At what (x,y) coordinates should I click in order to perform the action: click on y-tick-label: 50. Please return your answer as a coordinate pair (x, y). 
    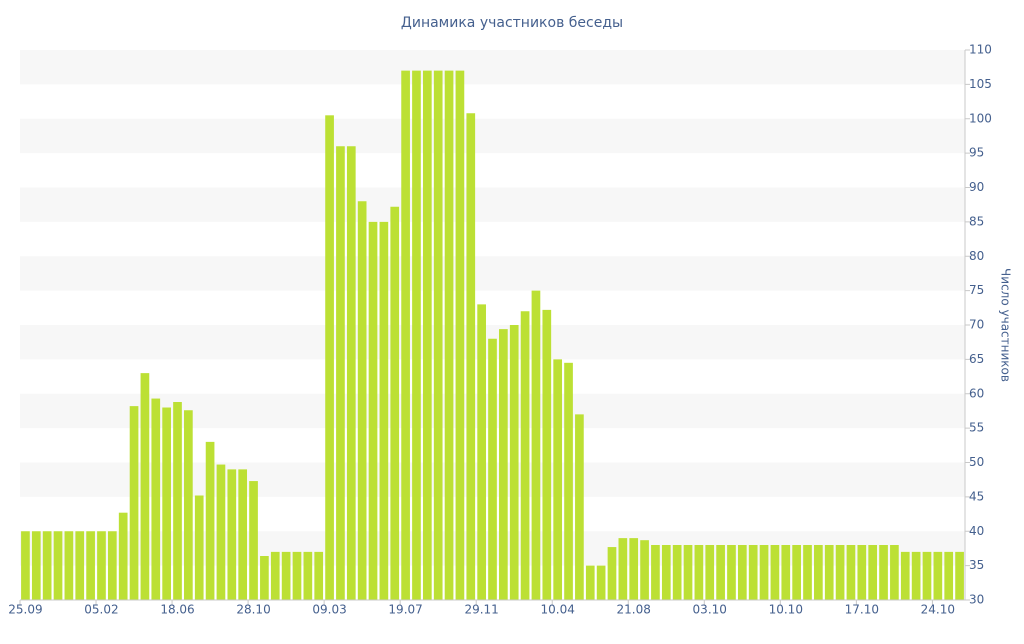
    Looking at the image, I should click on (976, 462).